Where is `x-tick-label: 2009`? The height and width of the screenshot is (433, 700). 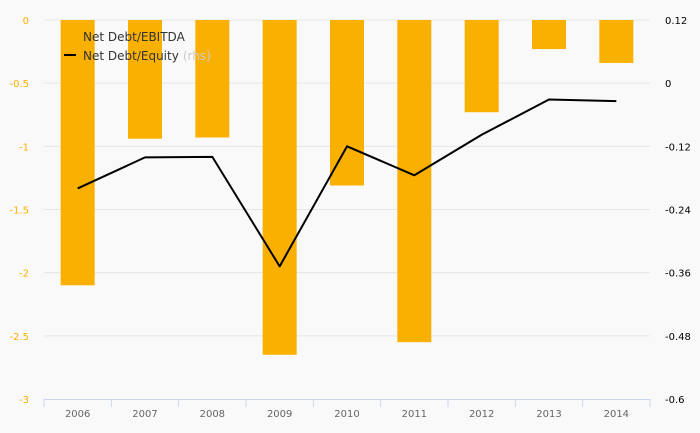
x-tick-label: 2009 is located at coordinates (279, 414).